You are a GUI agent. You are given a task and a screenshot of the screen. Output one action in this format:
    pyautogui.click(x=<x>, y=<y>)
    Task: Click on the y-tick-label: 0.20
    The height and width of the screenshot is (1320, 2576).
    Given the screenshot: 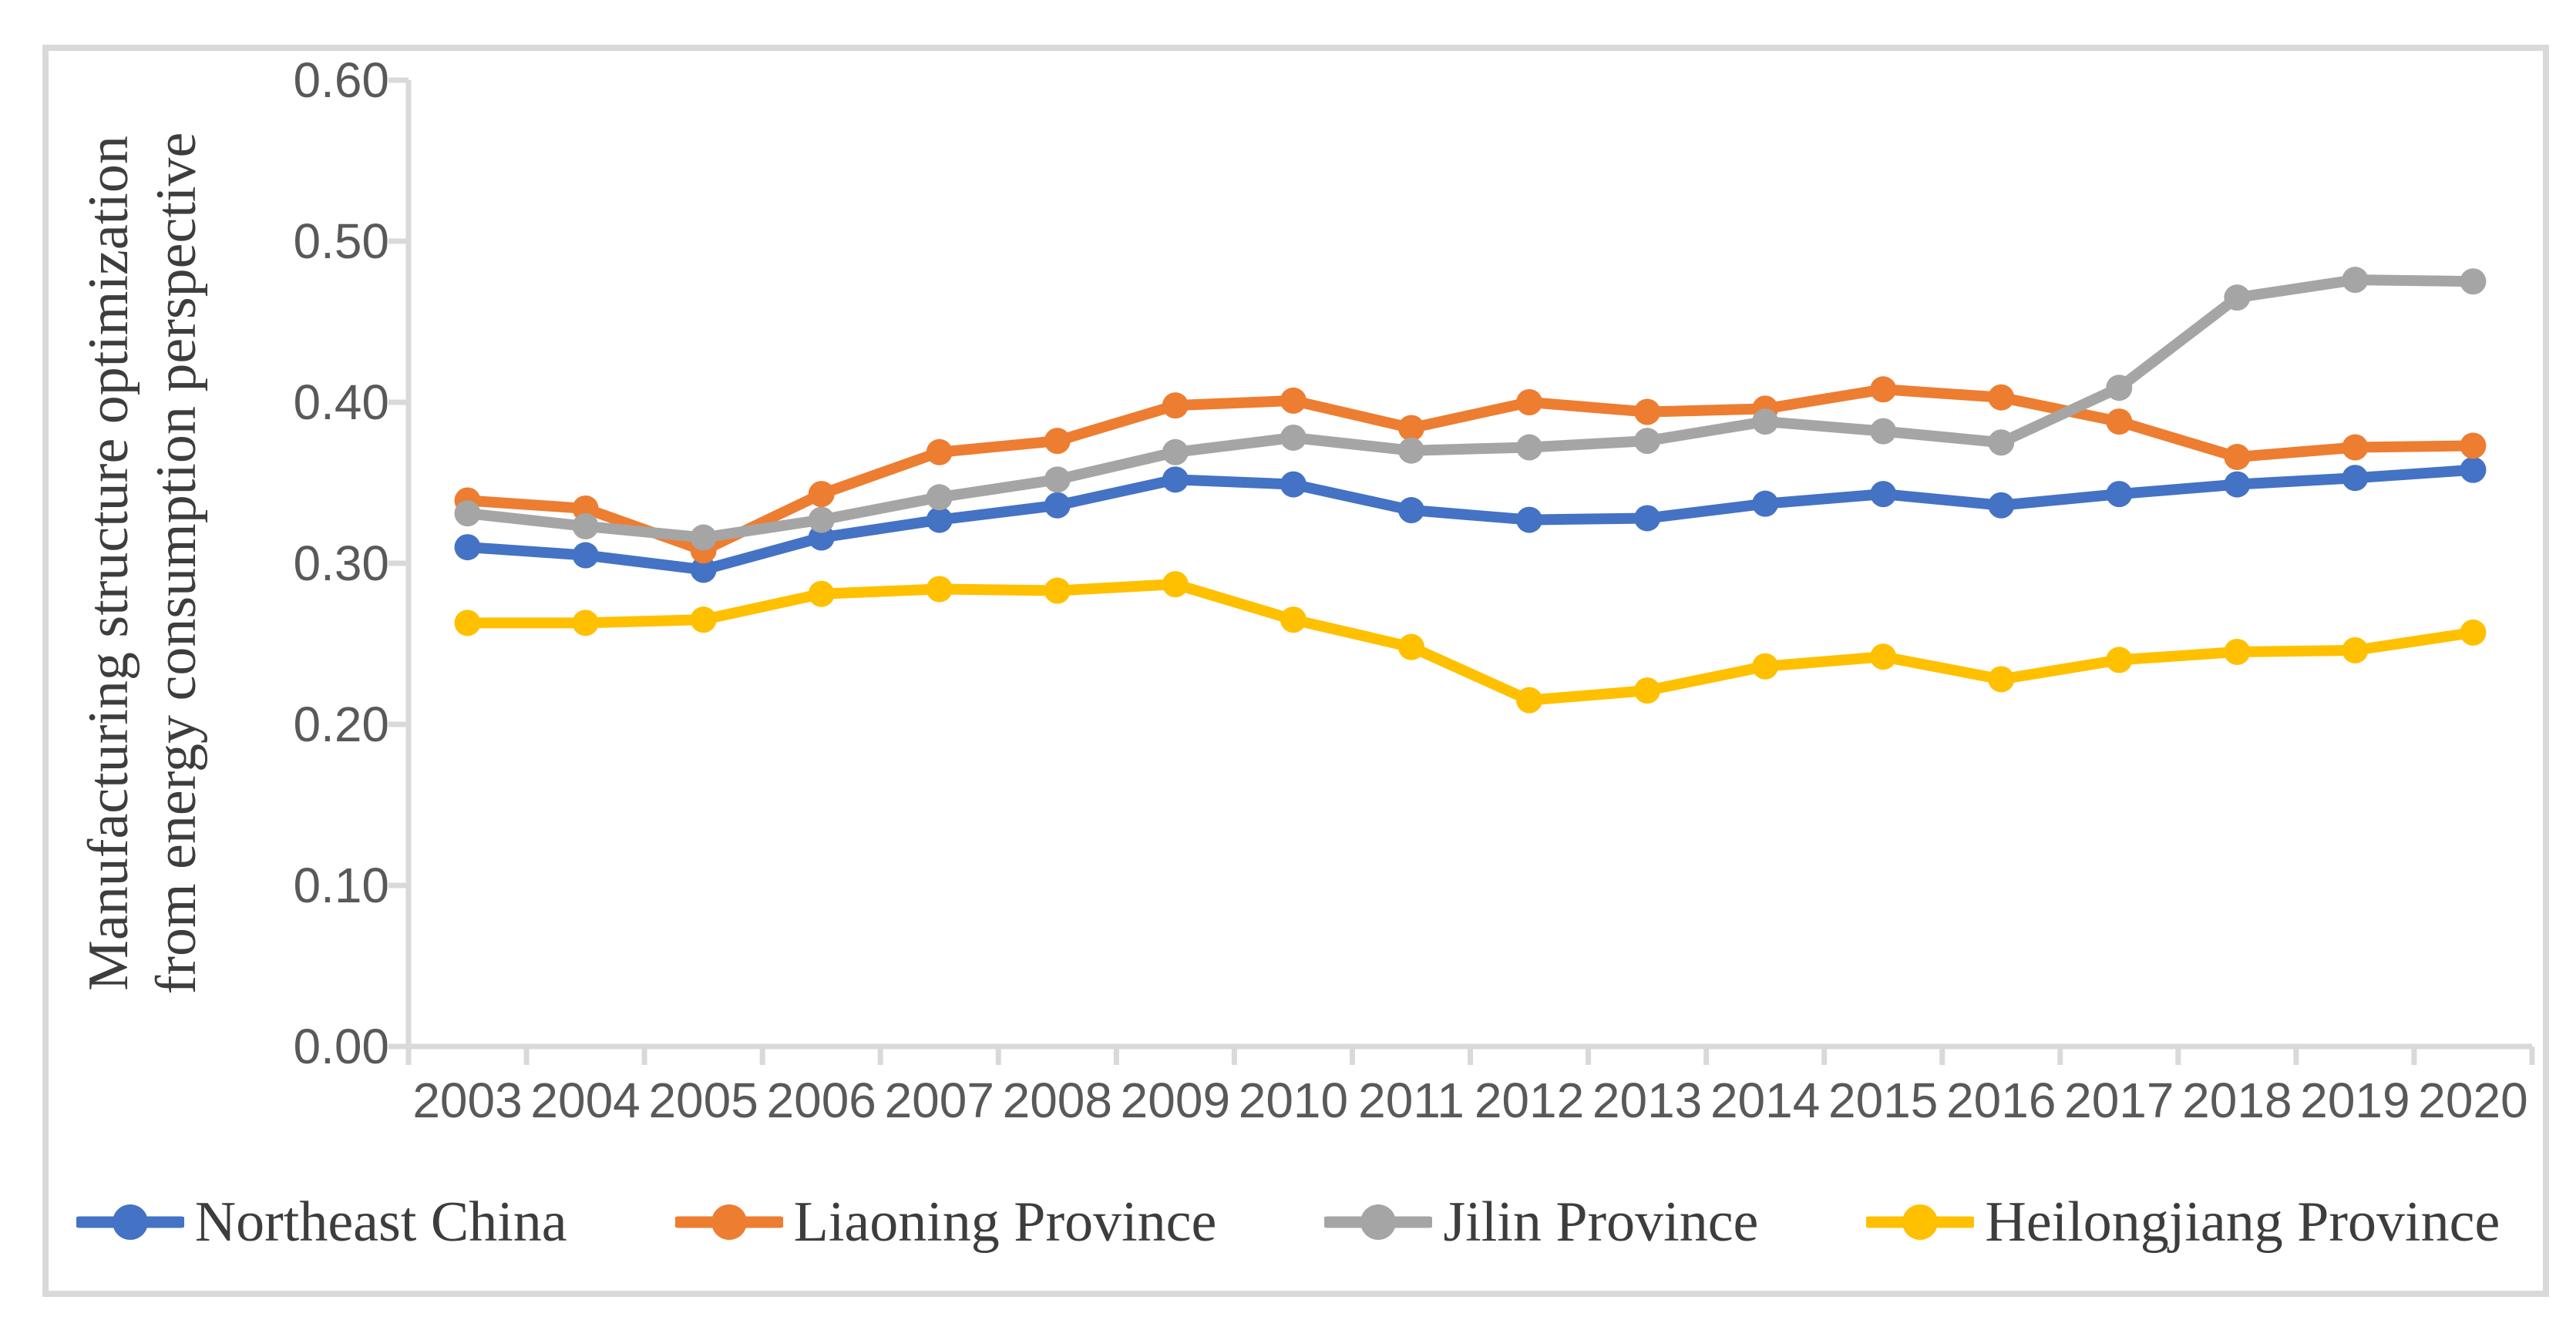 What is the action you would take?
    pyautogui.click(x=341, y=724)
    